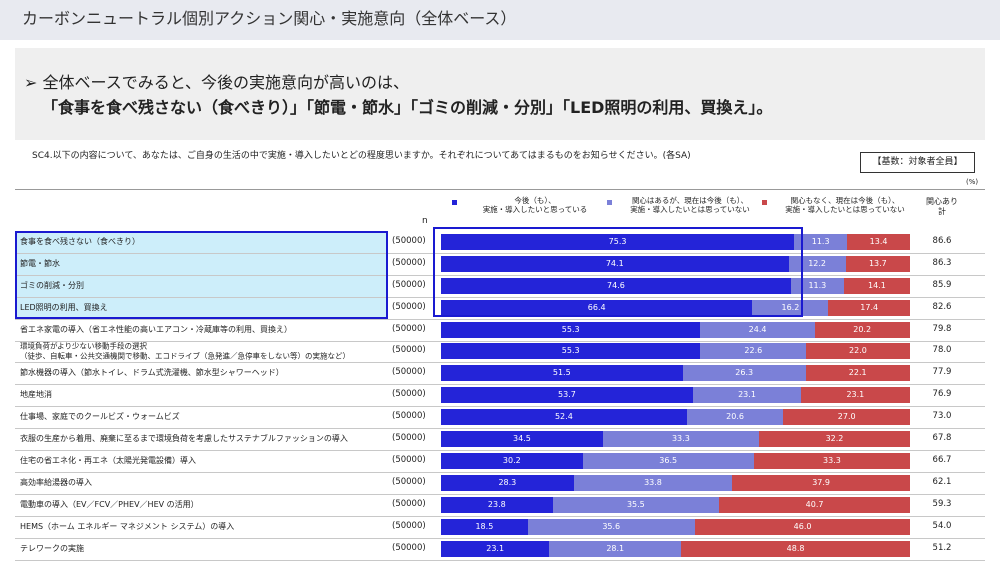 This screenshot has width=1000, height=579. Describe the element at coordinates (484, 526) in the screenshot. I see `value-label: 18.5` at that location.